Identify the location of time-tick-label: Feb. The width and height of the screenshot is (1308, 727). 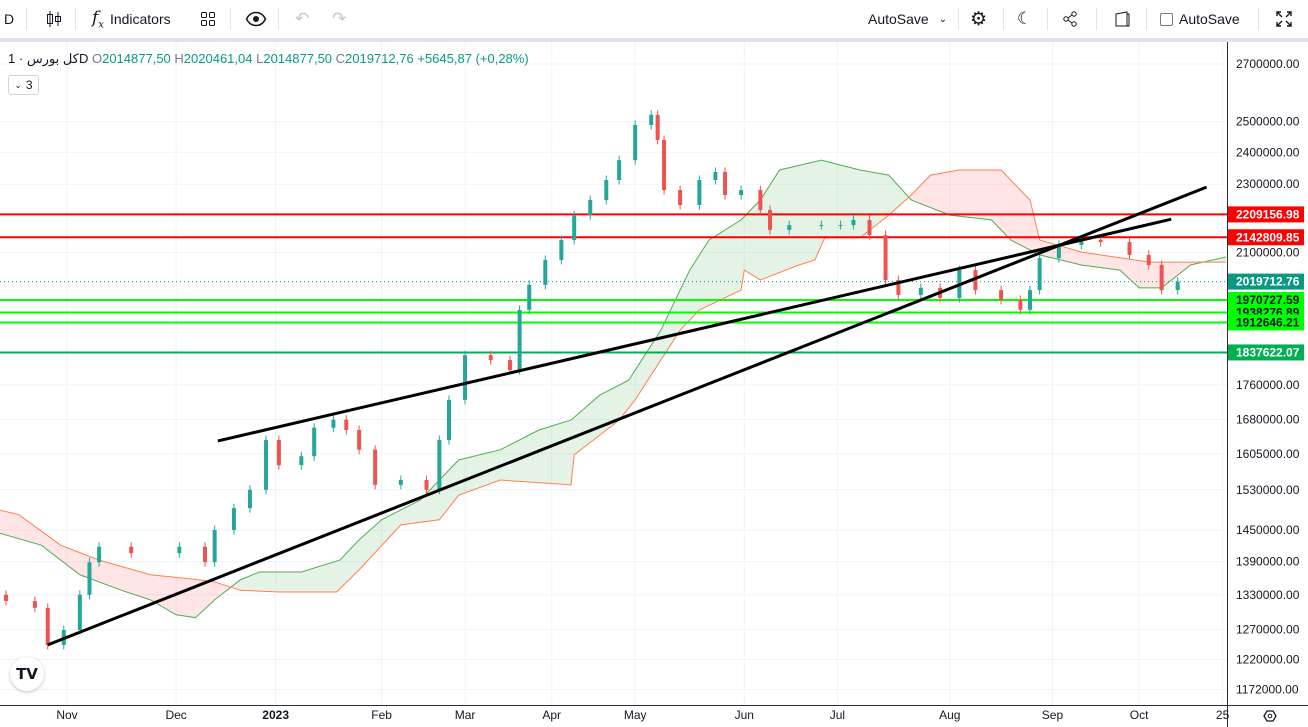
(381, 715).